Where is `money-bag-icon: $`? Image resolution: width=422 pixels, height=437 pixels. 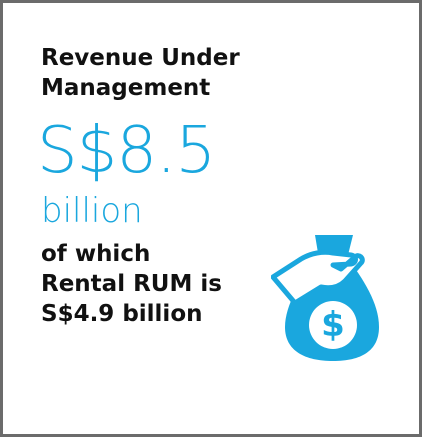 money-bag-icon: $ is located at coordinates (325, 298).